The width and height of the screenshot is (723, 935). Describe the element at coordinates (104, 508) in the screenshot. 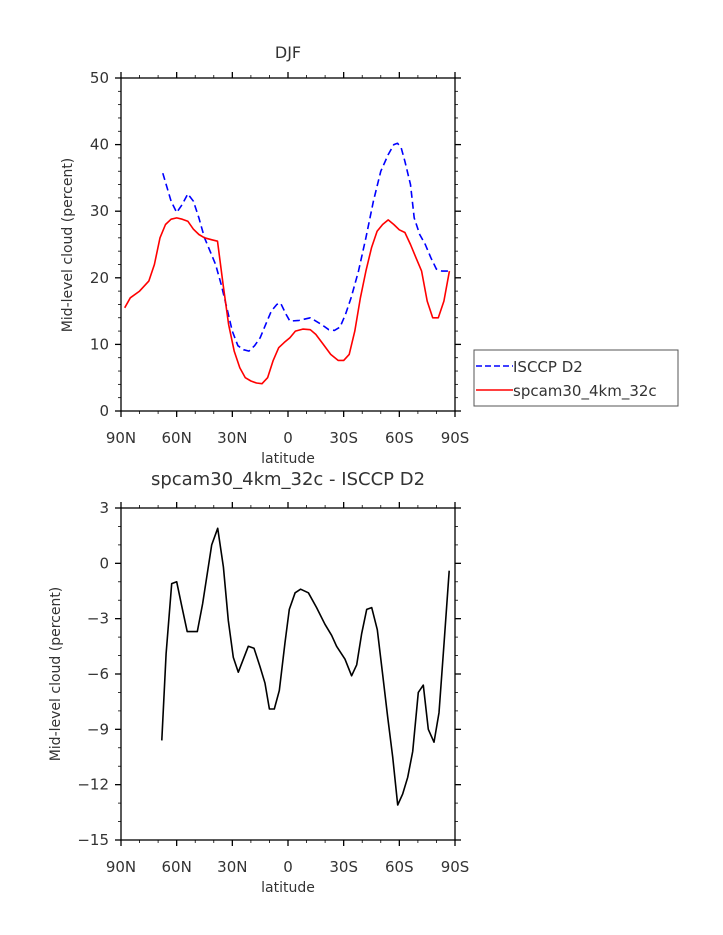

I see `y-tick-label: 3` at that location.